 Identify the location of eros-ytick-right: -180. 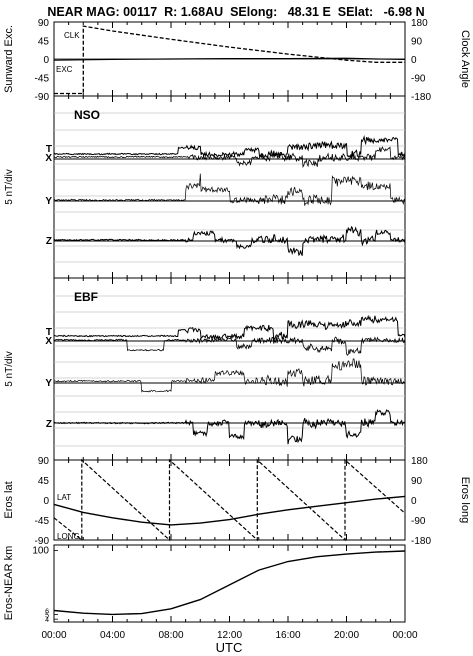
(421, 541).